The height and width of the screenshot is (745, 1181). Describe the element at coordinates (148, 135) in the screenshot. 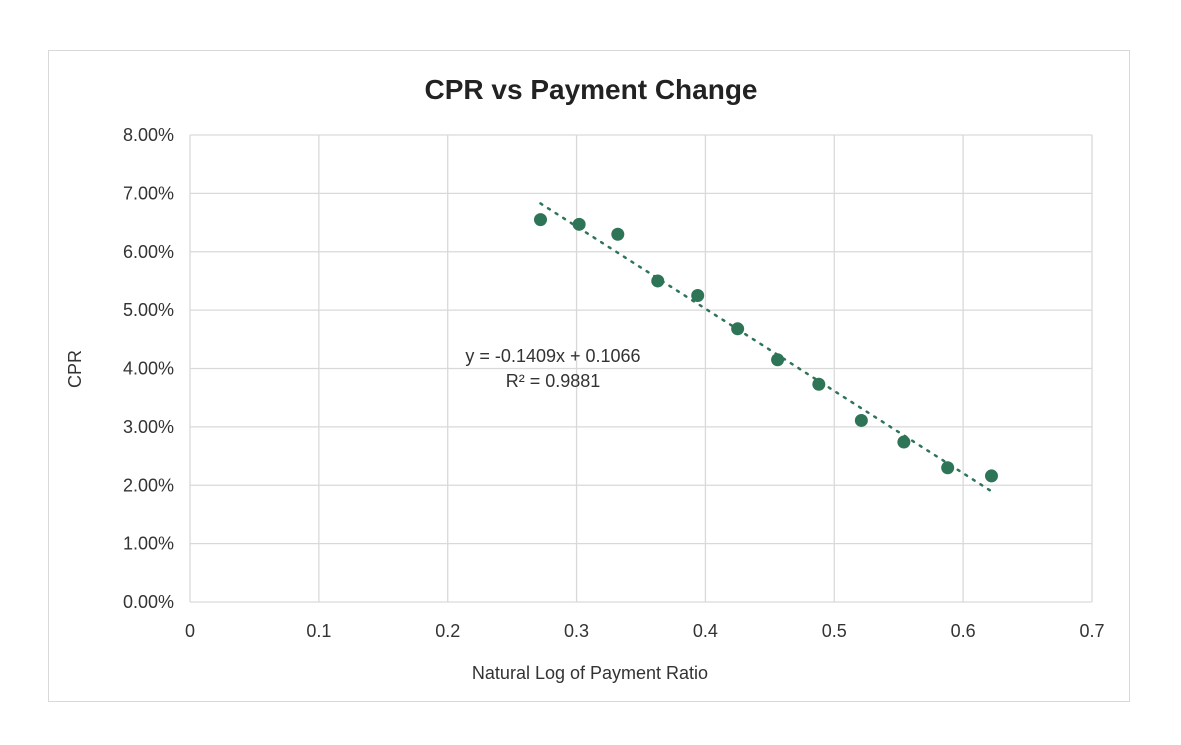

I see `y-tick-label: 8.00%` at that location.